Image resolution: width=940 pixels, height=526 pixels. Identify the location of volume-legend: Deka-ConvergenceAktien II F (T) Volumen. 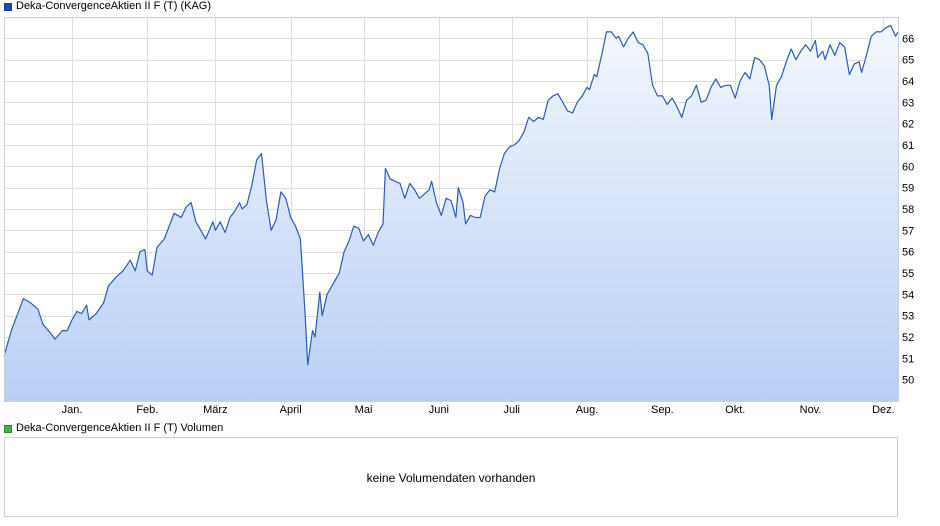
(113, 428).